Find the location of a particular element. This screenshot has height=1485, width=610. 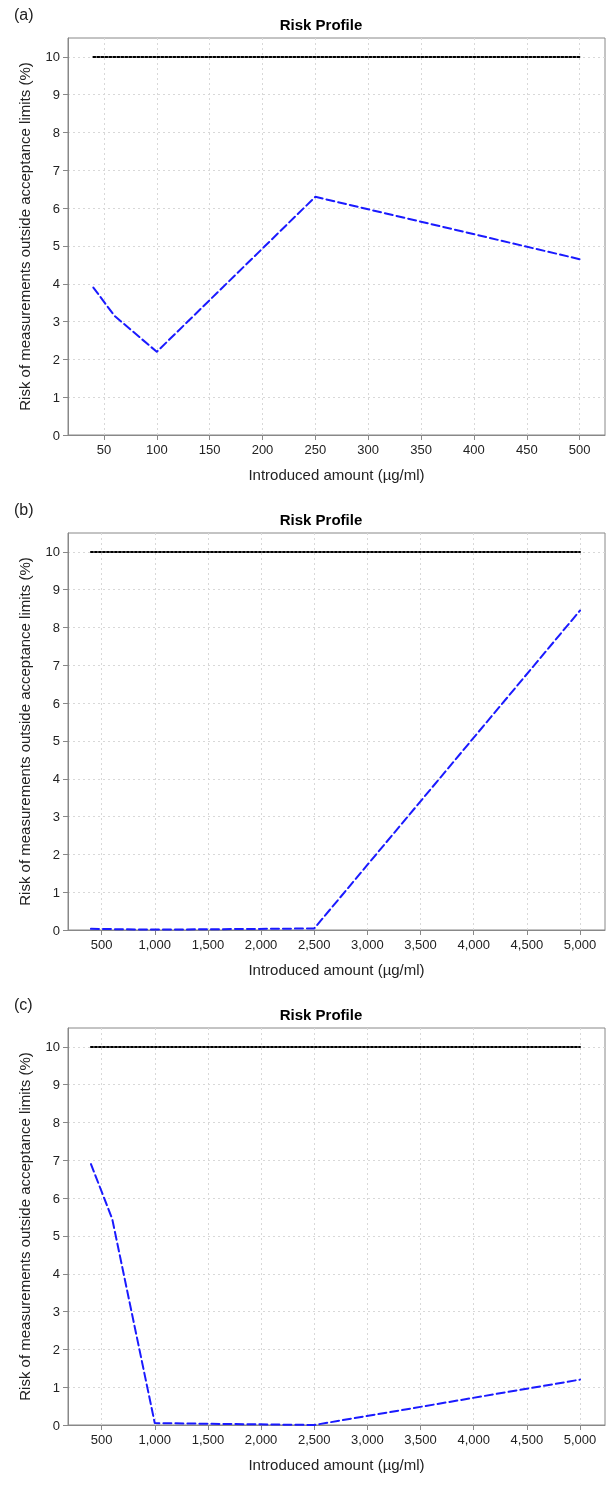

x-tick-label: 450 is located at coordinates (526, 449).